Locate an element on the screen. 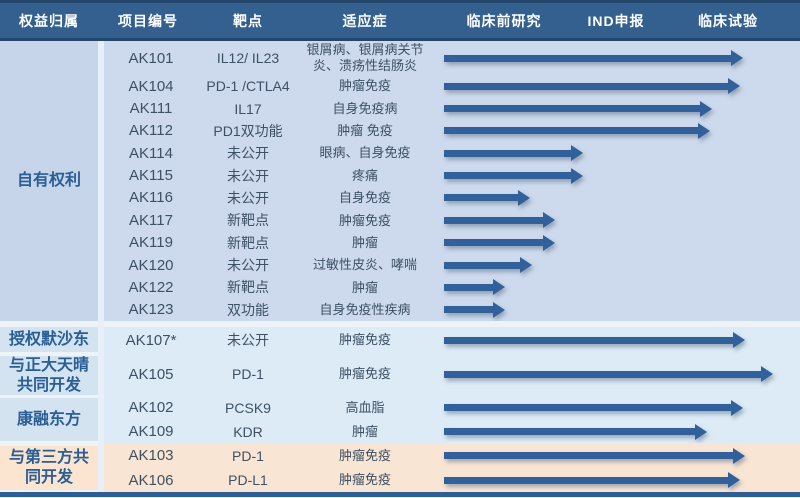  table-row: AK119 新靶点 肿瘤 is located at coordinates (452, 243).